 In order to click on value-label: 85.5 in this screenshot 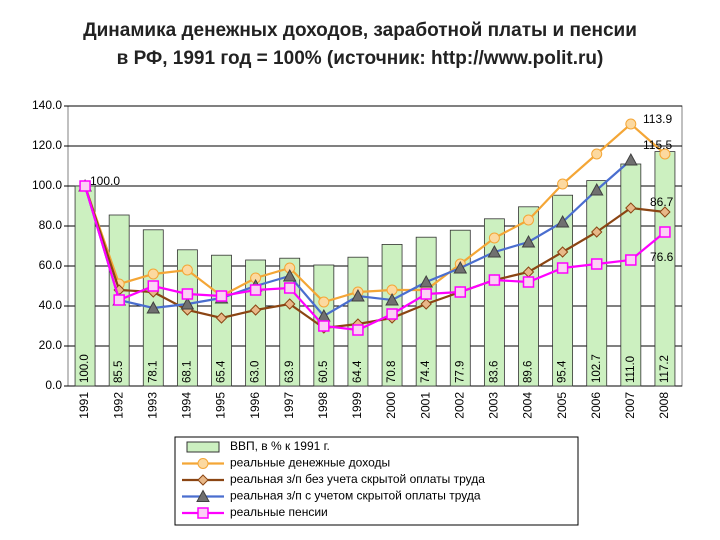, I will do `click(119, 372)`.